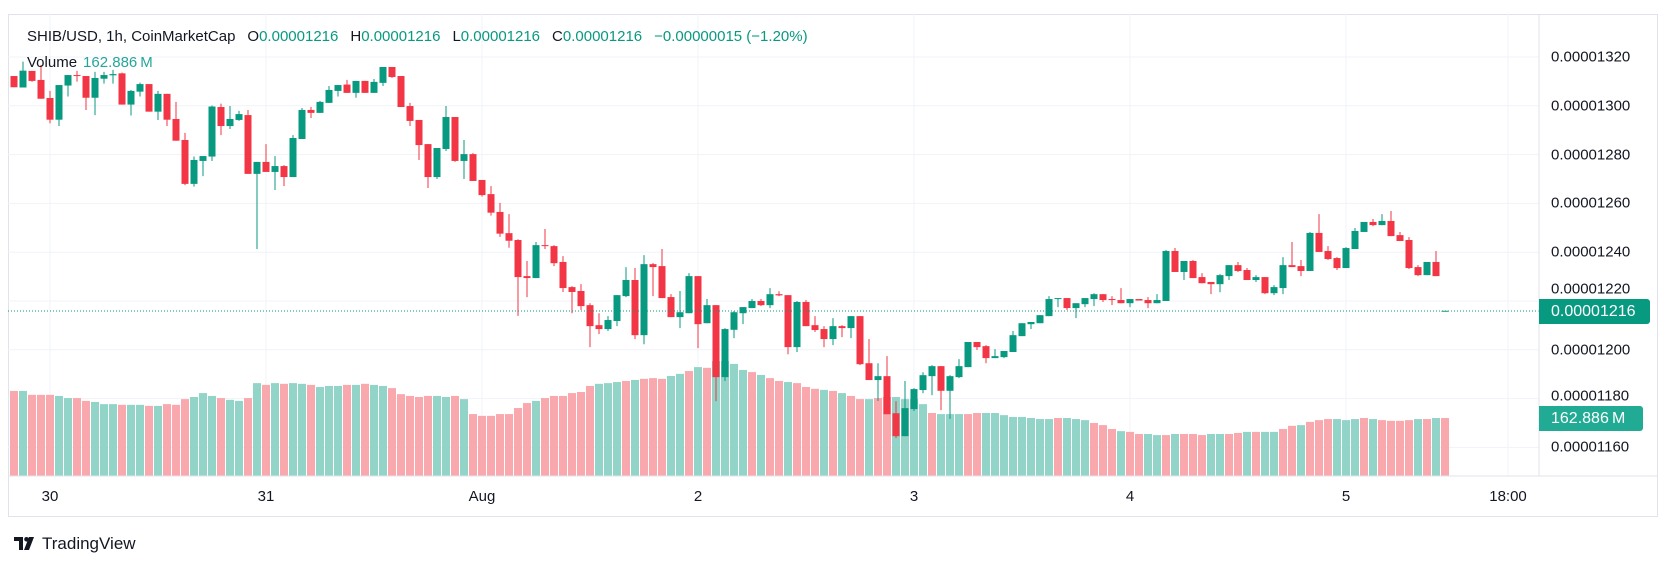  What do you see at coordinates (1591, 289) in the screenshot?
I see `price-tick-label: 0.00001220` at bounding box center [1591, 289].